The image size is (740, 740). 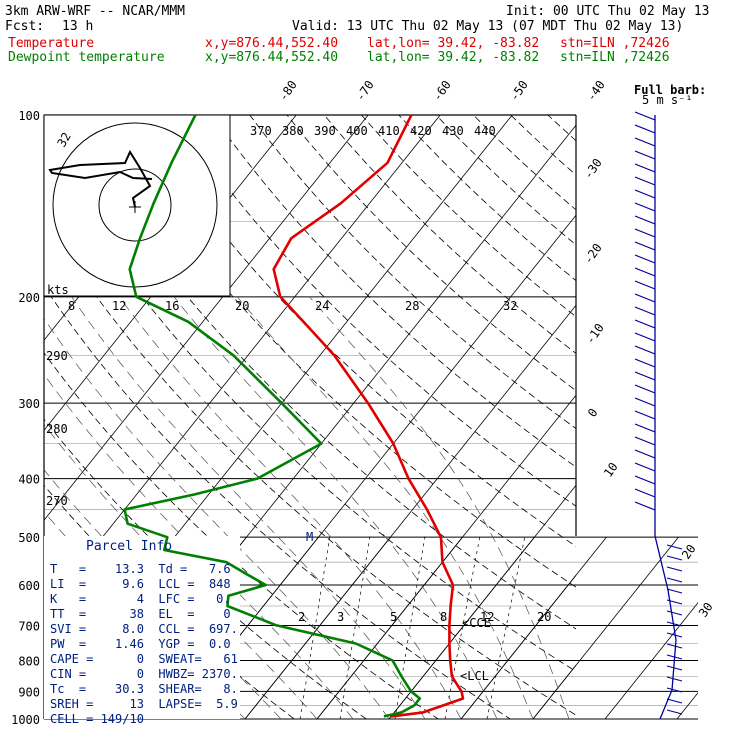 I want to click on theta-label-left: 290, so click(x=57, y=356).